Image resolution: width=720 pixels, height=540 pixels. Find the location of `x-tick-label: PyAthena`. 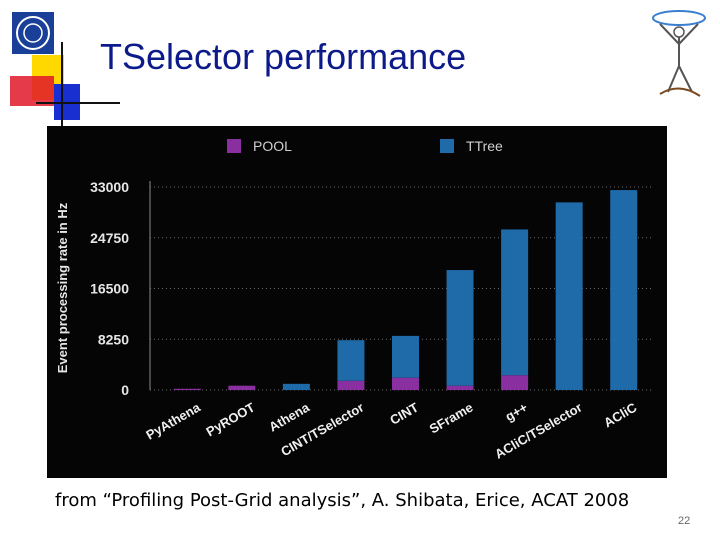

x-tick-label: PyAthena is located at coordinates (173, 420).